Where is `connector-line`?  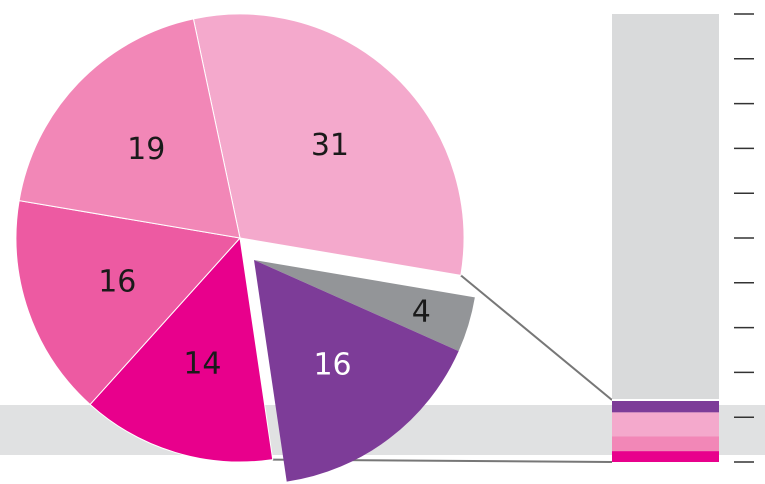
connector-line is located at coordinates (536, 337).